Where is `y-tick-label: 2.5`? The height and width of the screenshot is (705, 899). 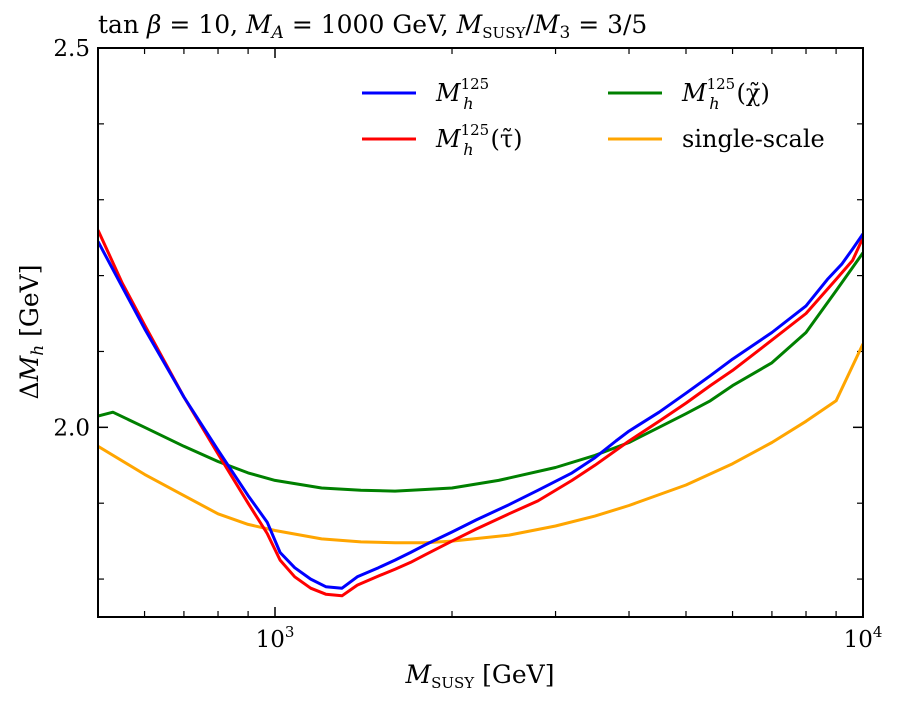 y-tick-label: 2.5 is located at coordinates (71, 49).